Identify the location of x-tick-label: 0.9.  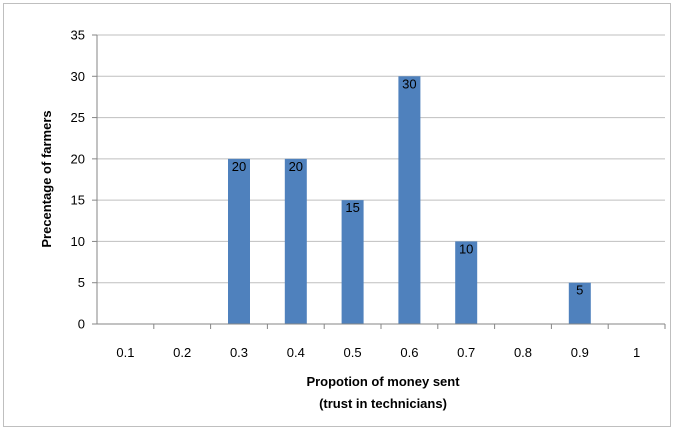
(580, 352).